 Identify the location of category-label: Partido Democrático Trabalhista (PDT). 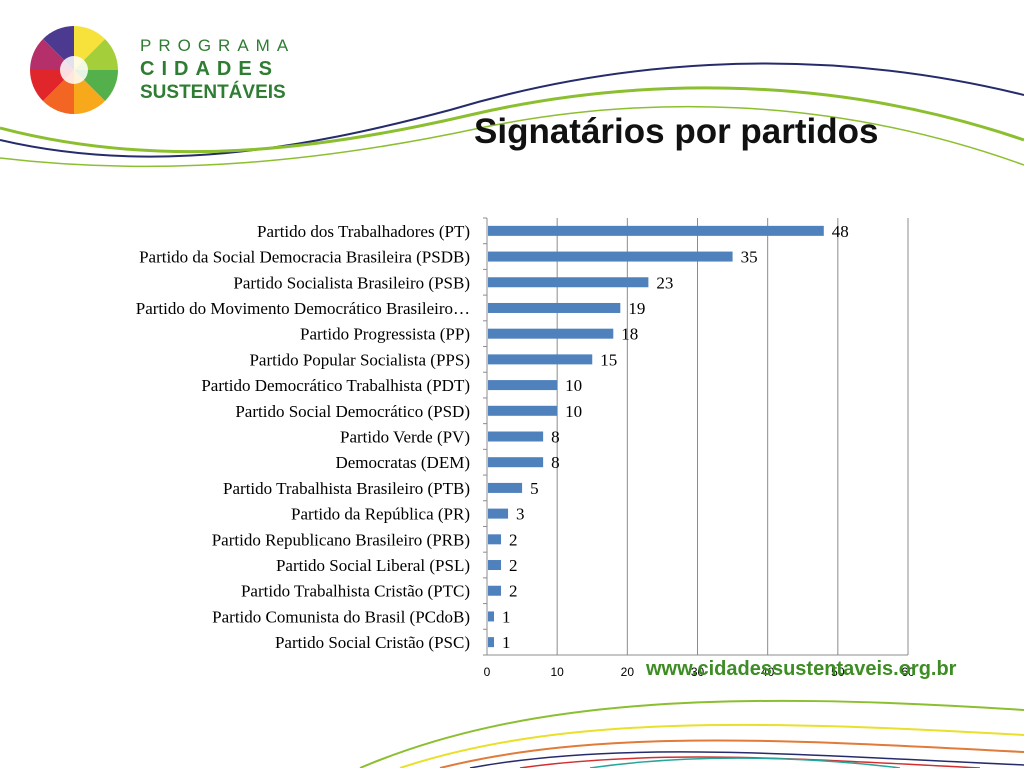
(335, 385).